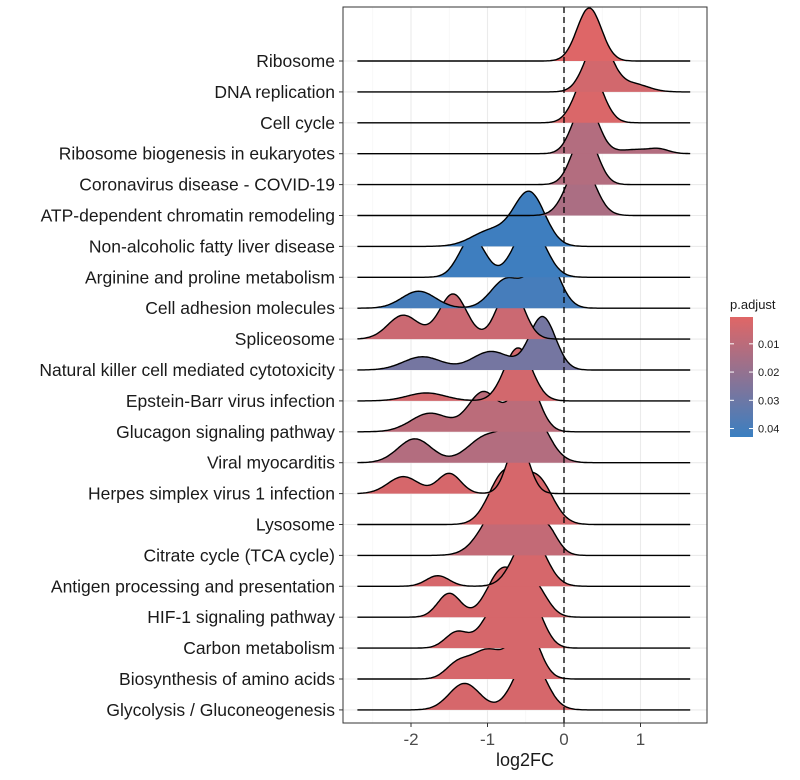 The width and height of the screenshot is (800, 780). What do you see at coordinates (285, 339) in the screenshot?
I see `y-tick-label: Spliceosome` at bounding box center [285, 339].